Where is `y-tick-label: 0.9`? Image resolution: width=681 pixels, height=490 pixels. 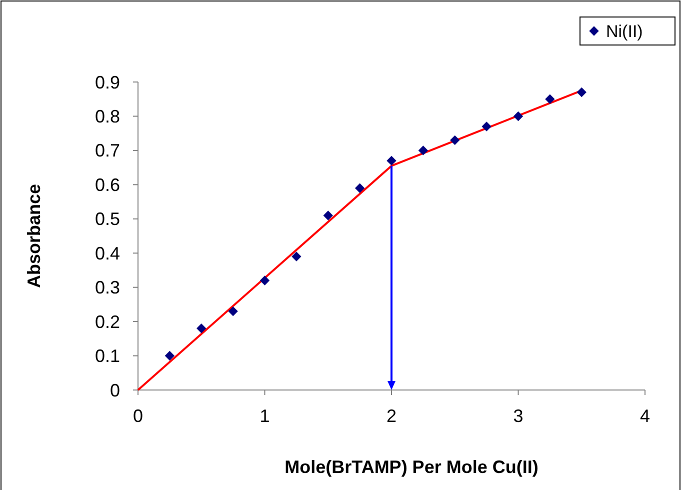 y-tick-label: 0.9 is located at coordinates (107, 82).